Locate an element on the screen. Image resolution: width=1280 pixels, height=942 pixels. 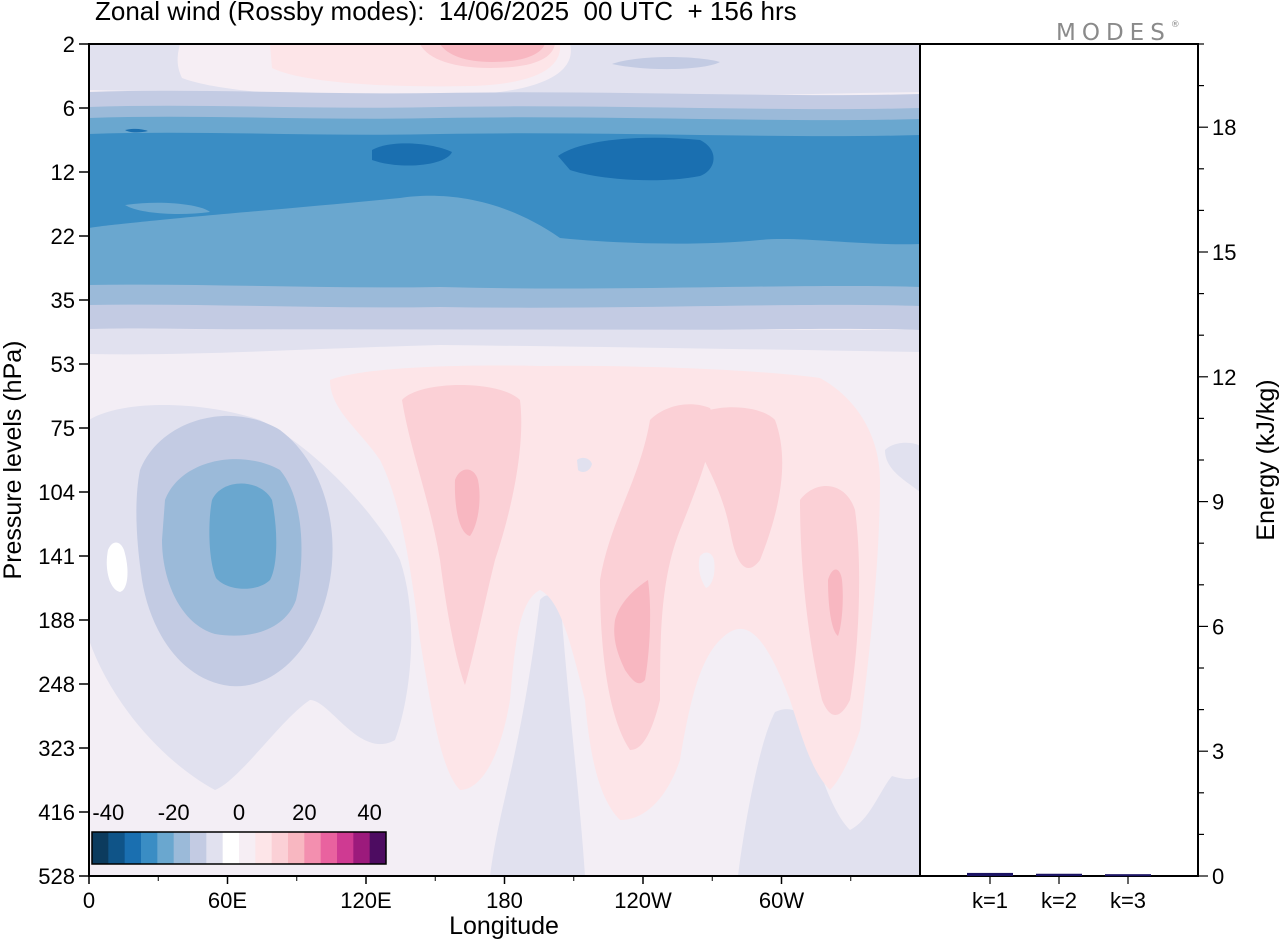
energy-bars is located at coordinates (1059, 874).